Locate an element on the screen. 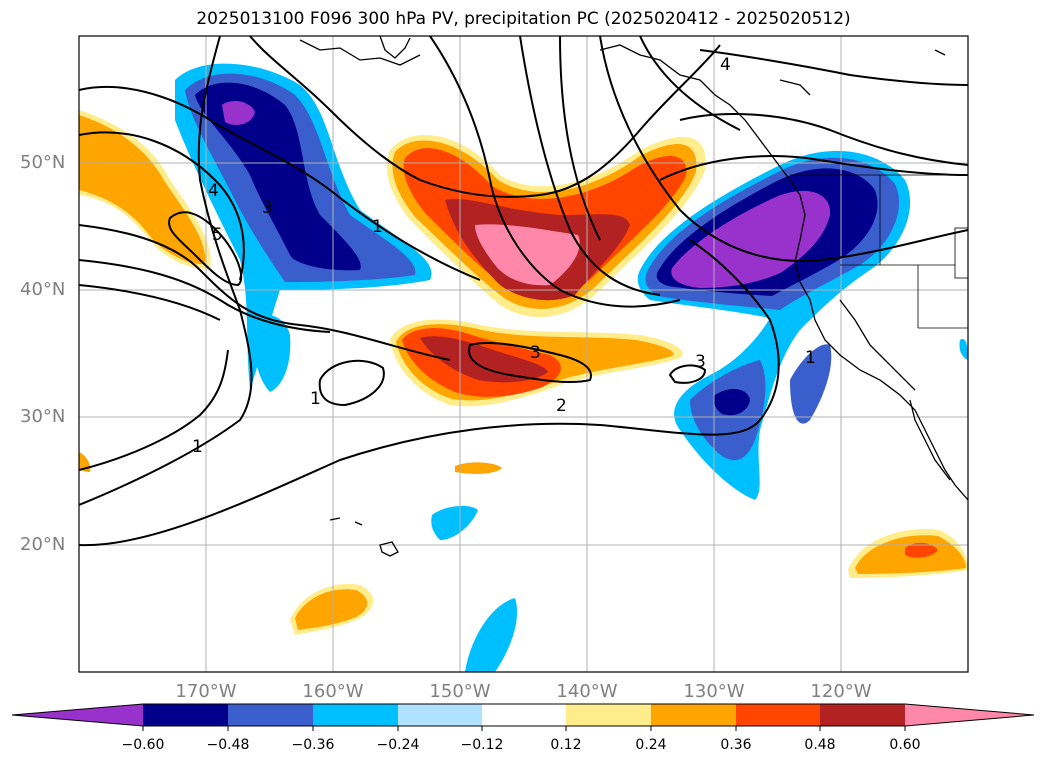 The width and height of the screenshot is (1047, 765). colorbar-label: 0.48 is located at coordinates (820, 745).